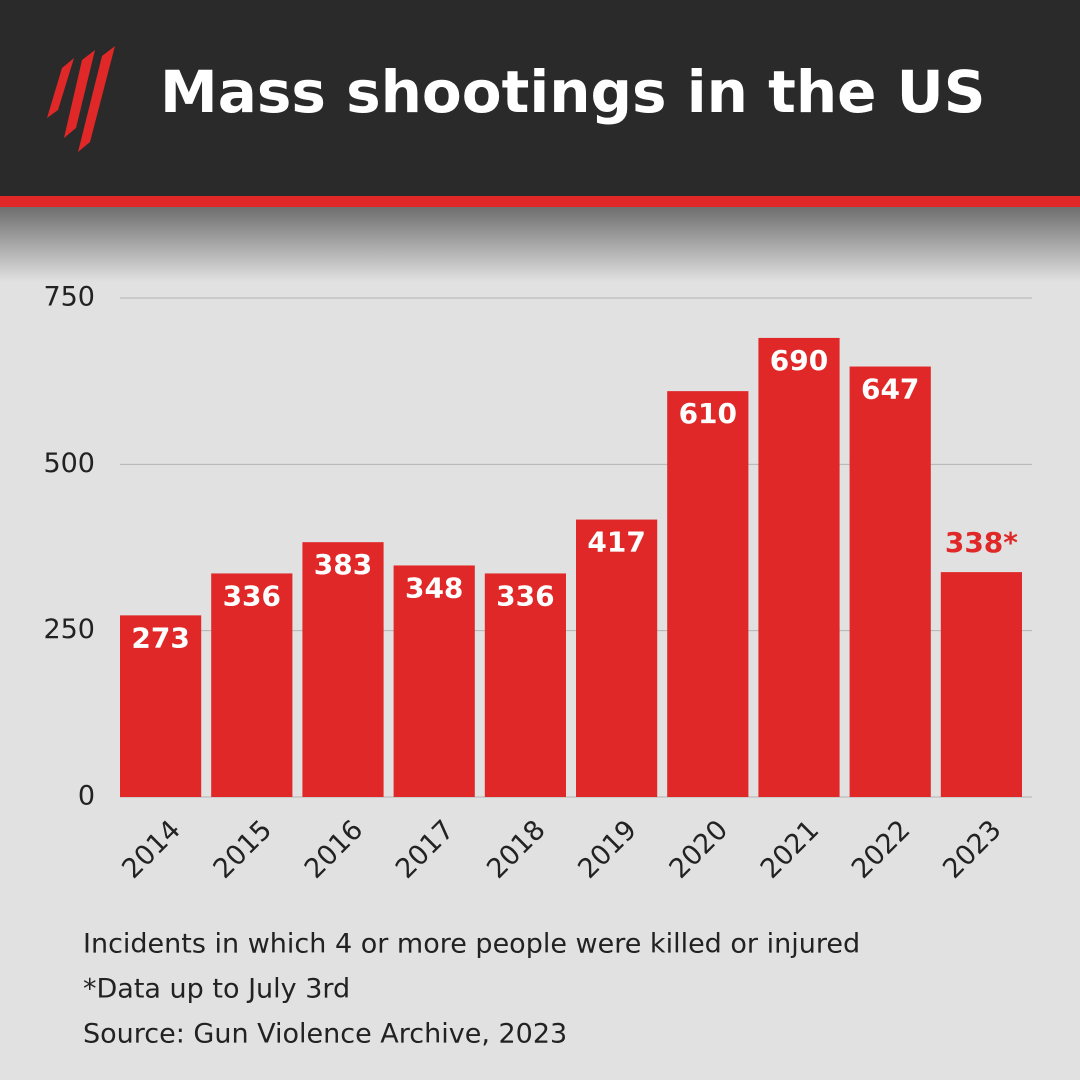 The width and height of the screenshot is (1080, 1084). What do you see at coordinates (69, 463) in the screenshot?
I see `y-tick-label: 500` at bounding box center [69, 463].